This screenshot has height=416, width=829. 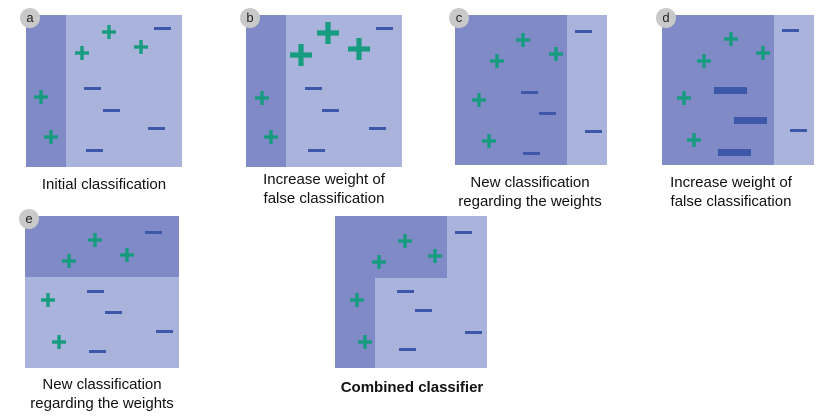 What do you see at coordinates (530, 192) in the screenshot?
I see `panel-c-caption: New classification regarding the weights` at bounding box center [530, 192].